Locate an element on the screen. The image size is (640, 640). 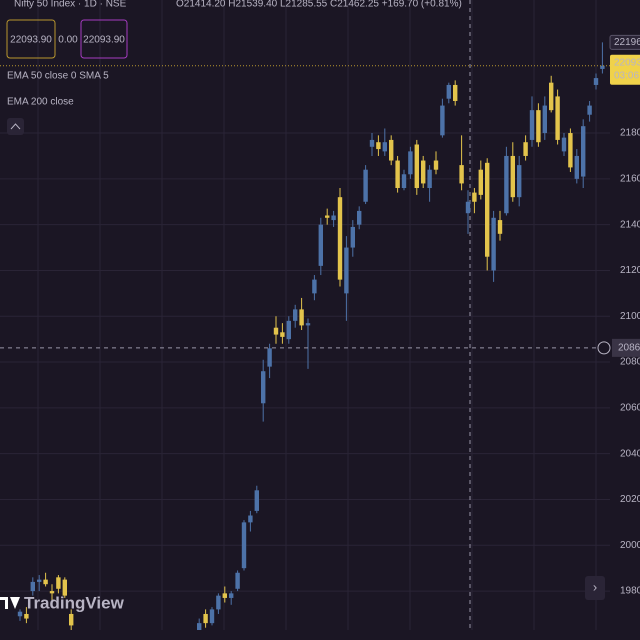
y-tick-label: 19800 is located at coordinates (630, 591).